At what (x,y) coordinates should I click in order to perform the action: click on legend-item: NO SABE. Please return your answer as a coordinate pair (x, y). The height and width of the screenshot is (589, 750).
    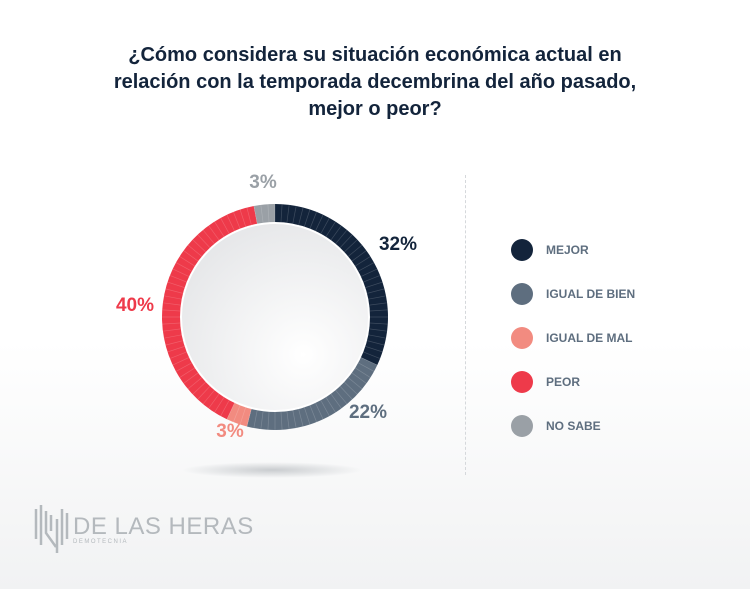
    Looking at the image, I should click on (573, 426).